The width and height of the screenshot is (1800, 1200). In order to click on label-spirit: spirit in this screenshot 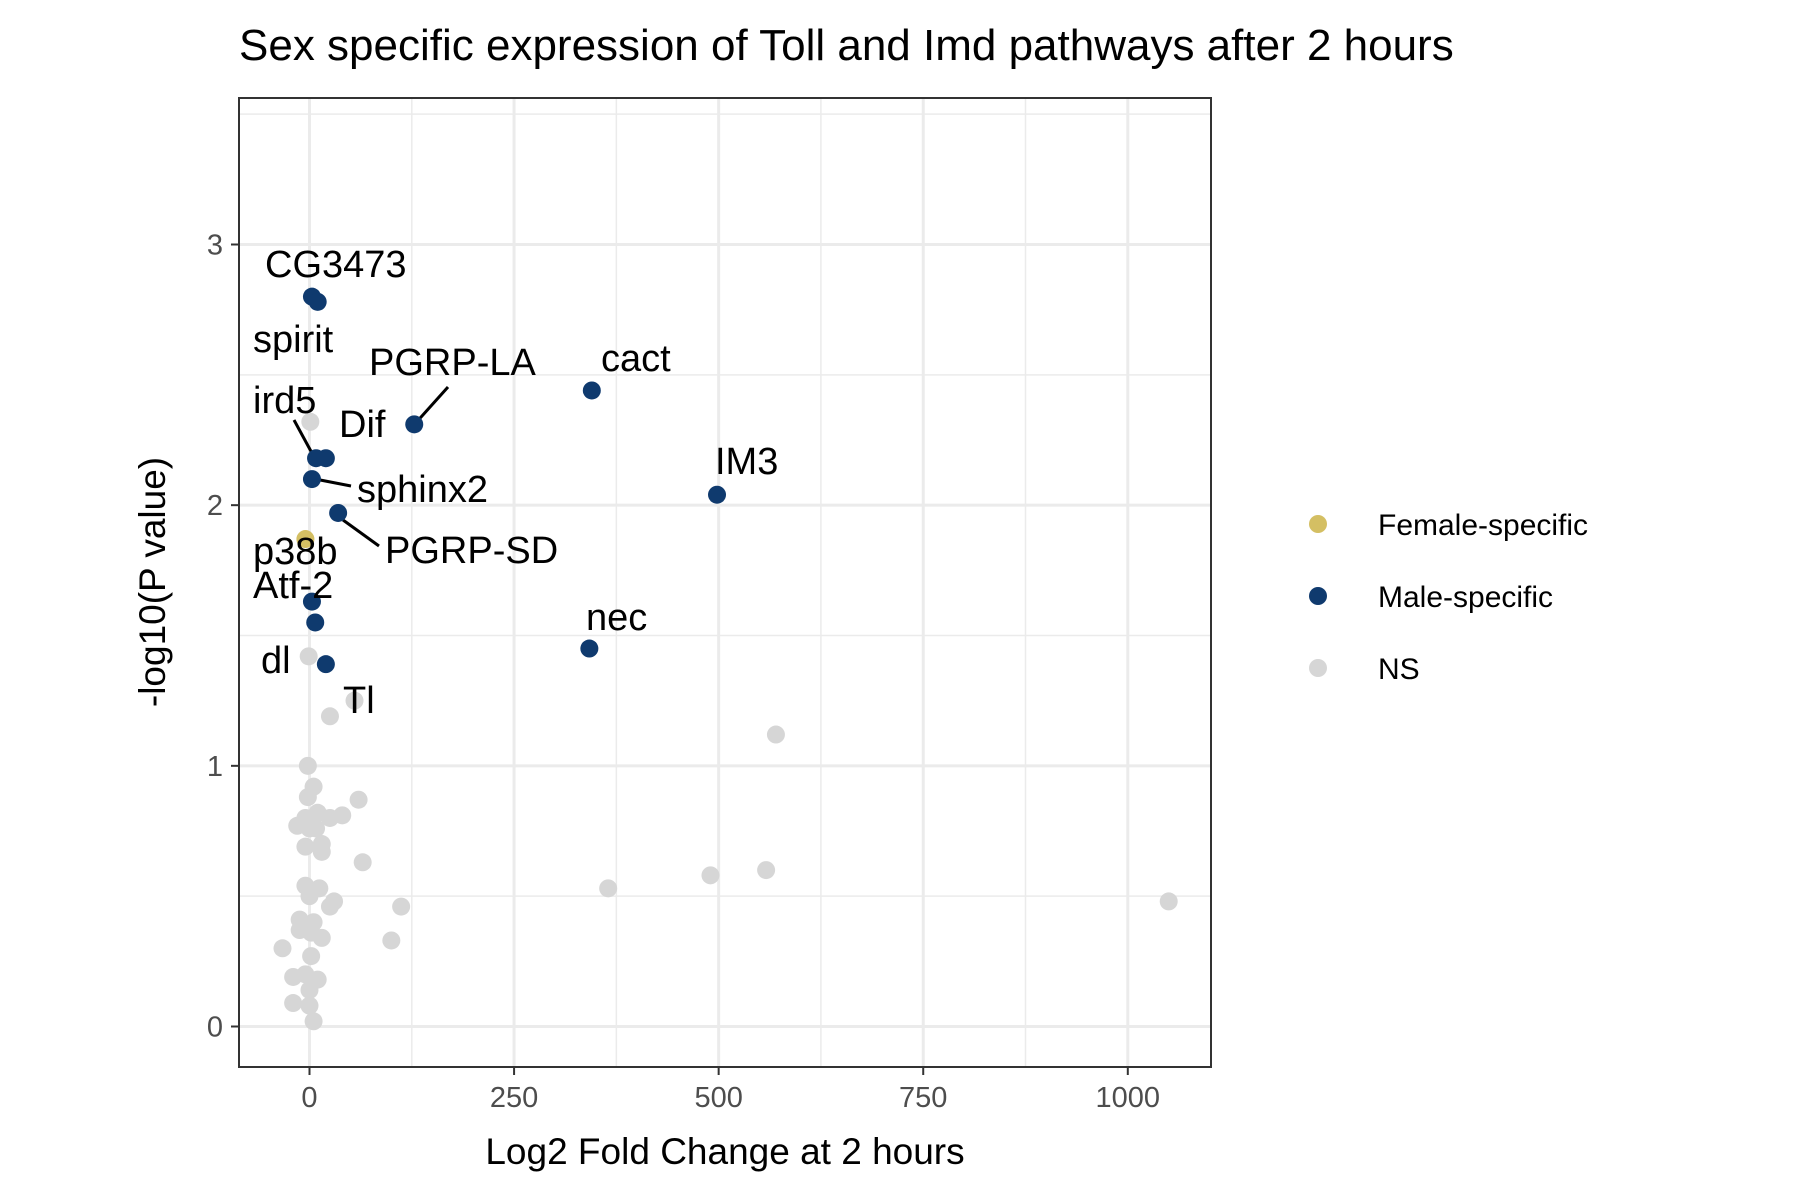, I will do `click(293, 340)`.